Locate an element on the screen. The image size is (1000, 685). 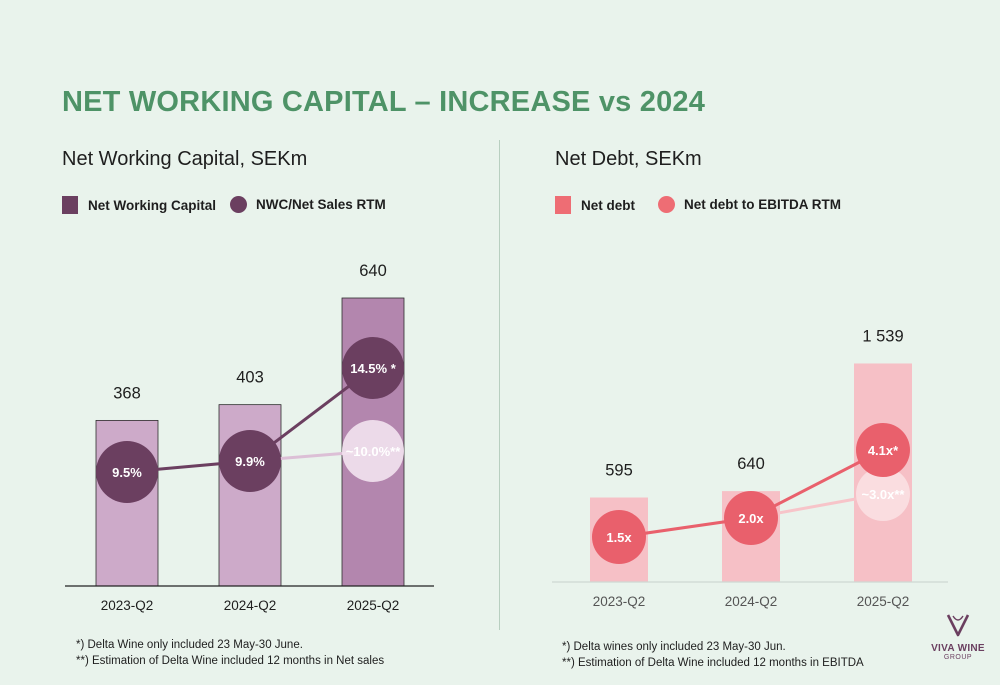
nd-ratio-label: 4.1x* is located at coordinates (883, 450).